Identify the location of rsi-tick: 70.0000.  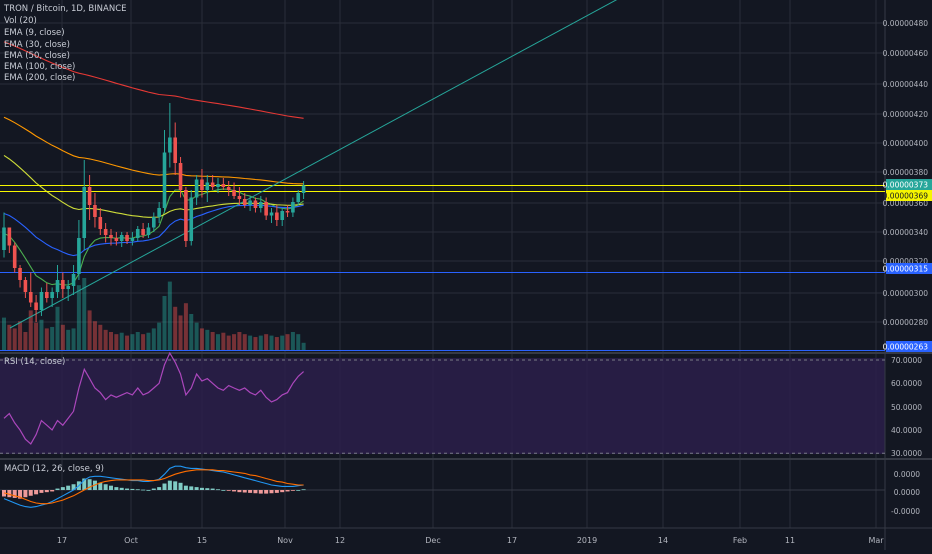
(906, 360).